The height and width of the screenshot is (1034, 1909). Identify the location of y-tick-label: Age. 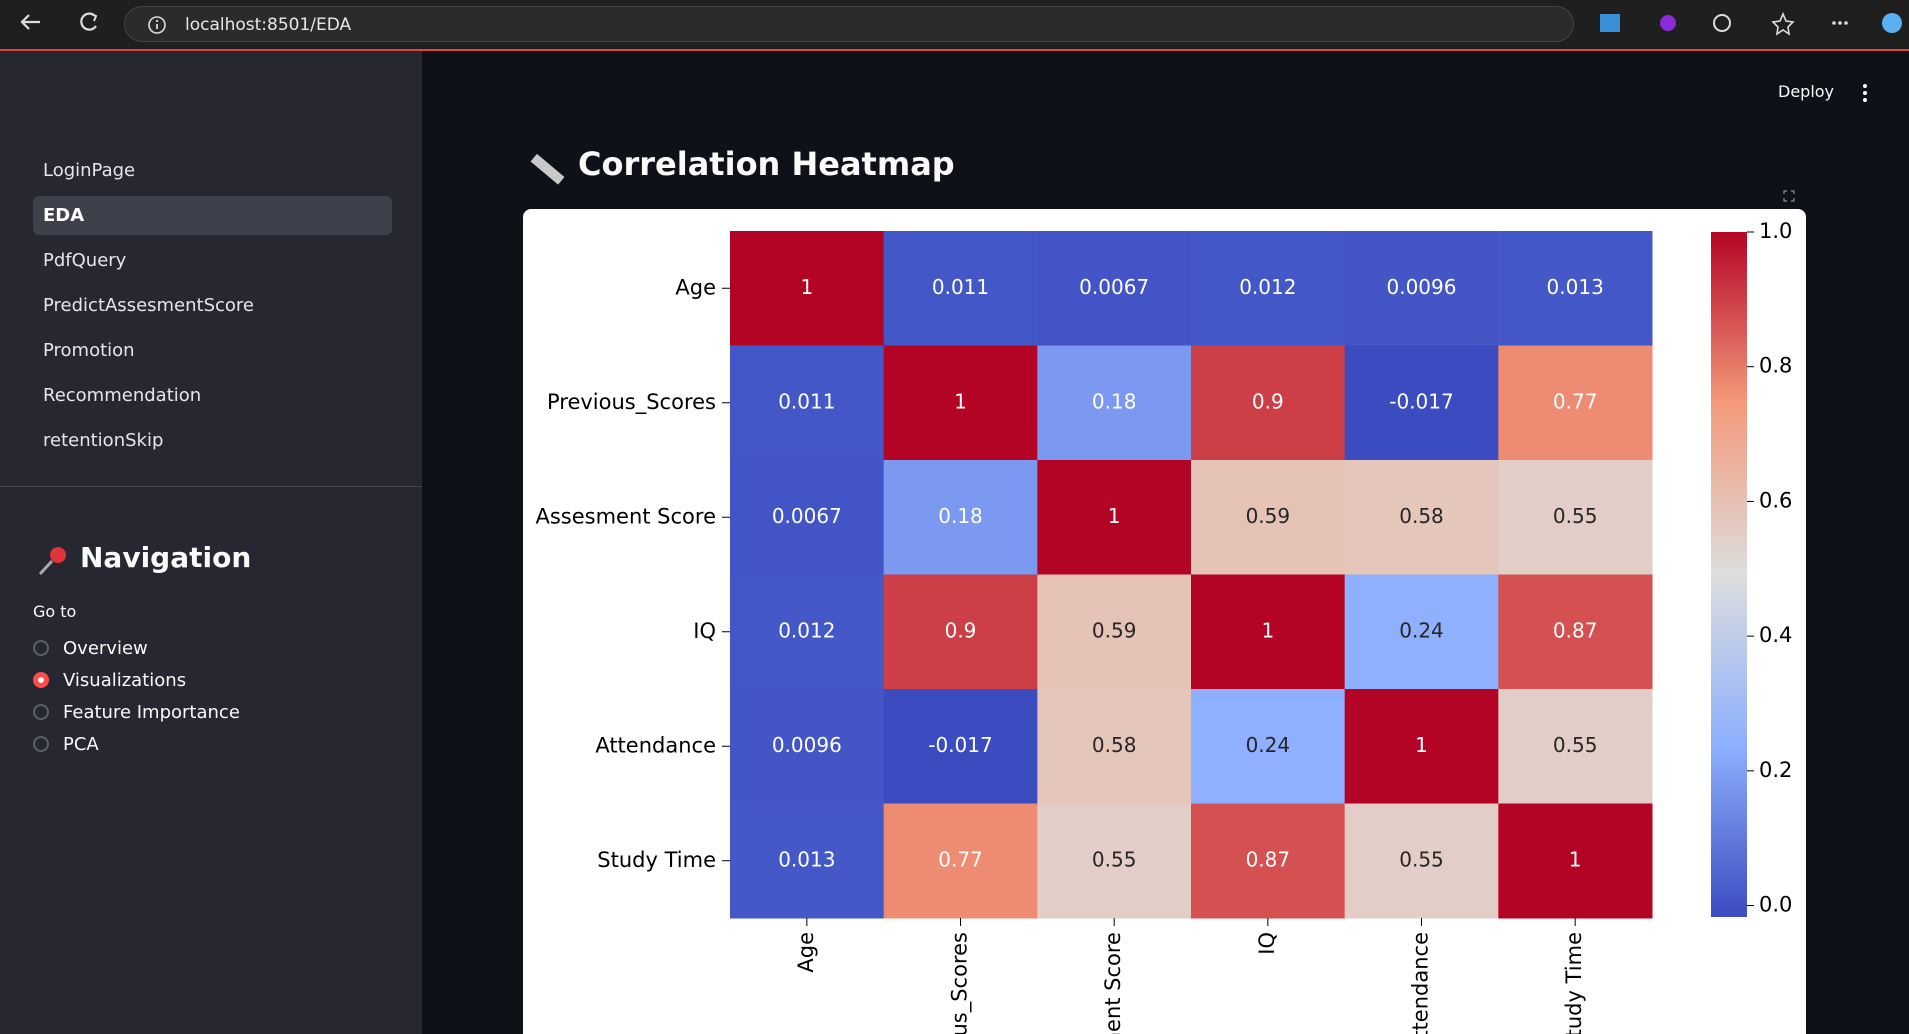
(695, 287).